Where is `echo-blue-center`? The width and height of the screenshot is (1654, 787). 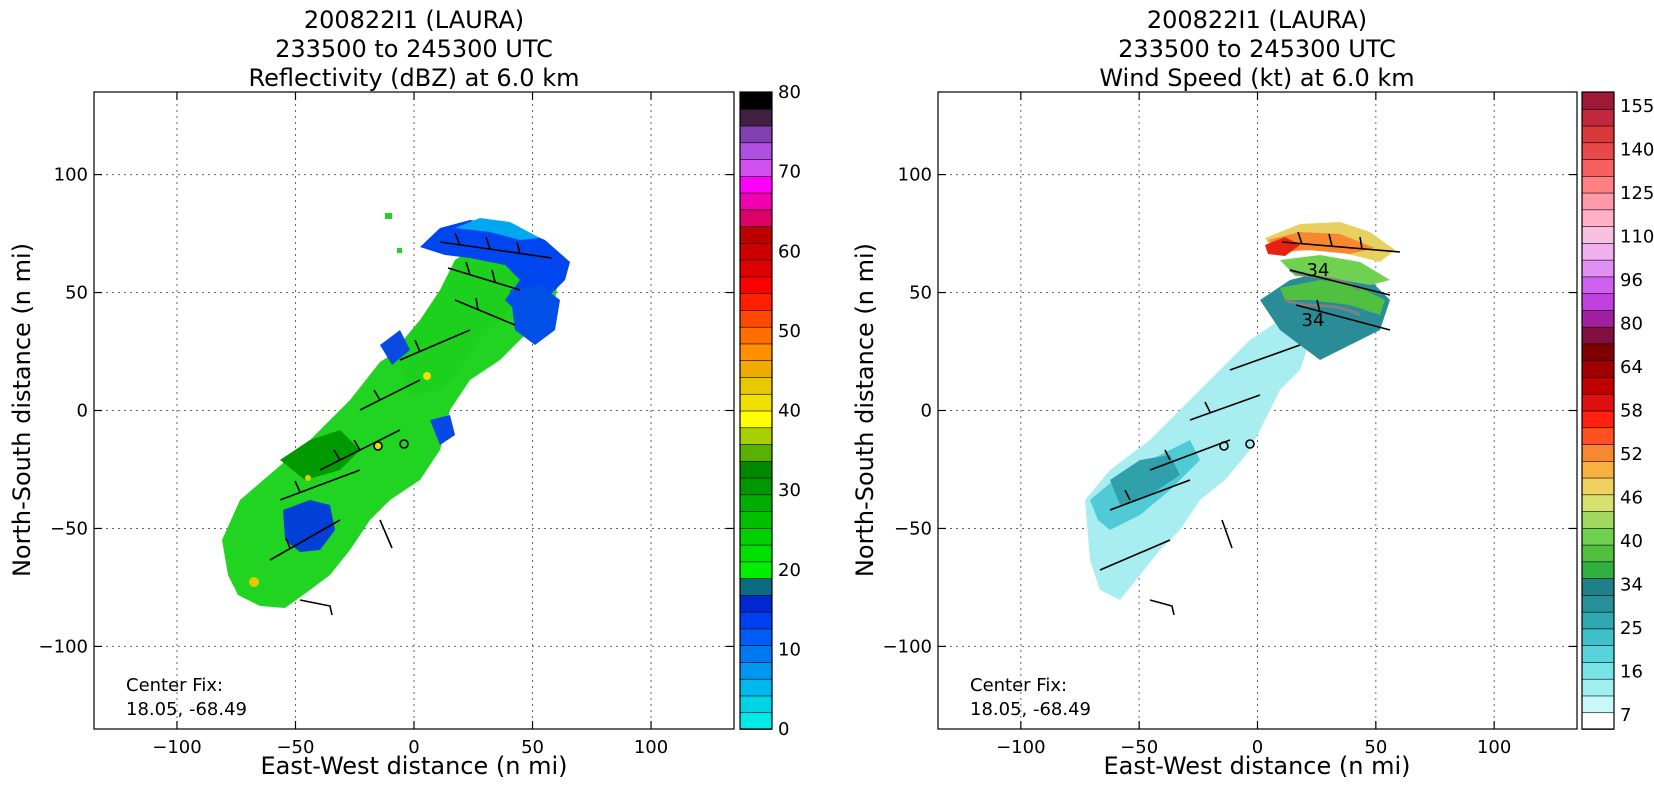 echo-blue-center is located at coordinates (442, 430).